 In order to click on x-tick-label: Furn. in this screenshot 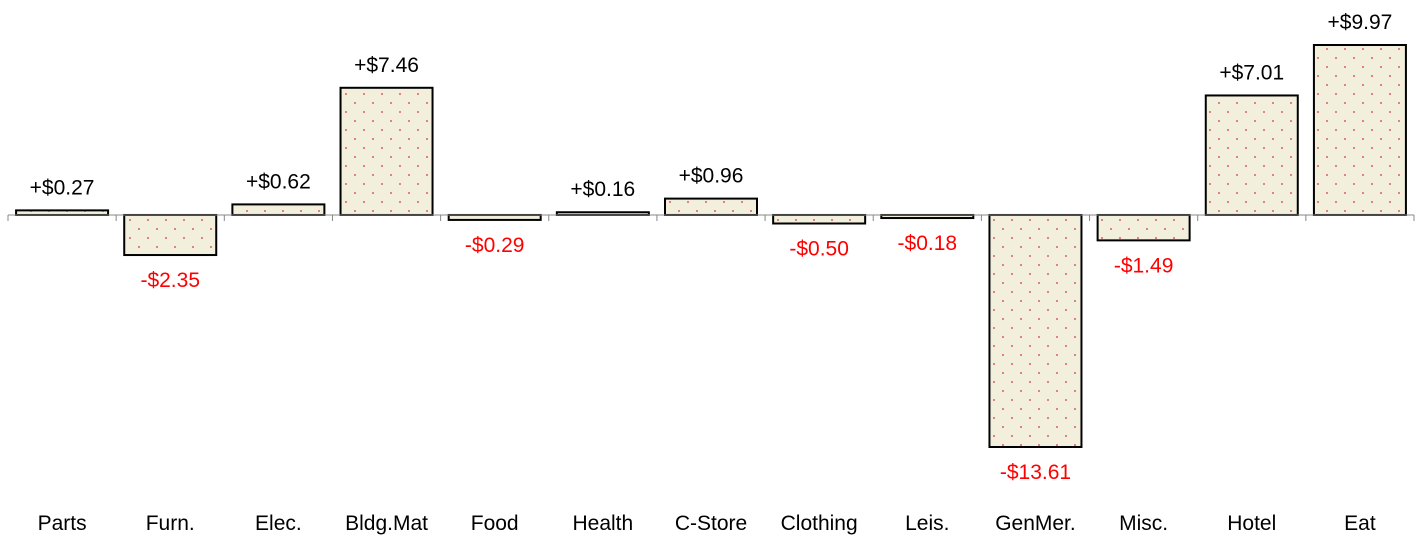, I will do `click(170, 523)`.